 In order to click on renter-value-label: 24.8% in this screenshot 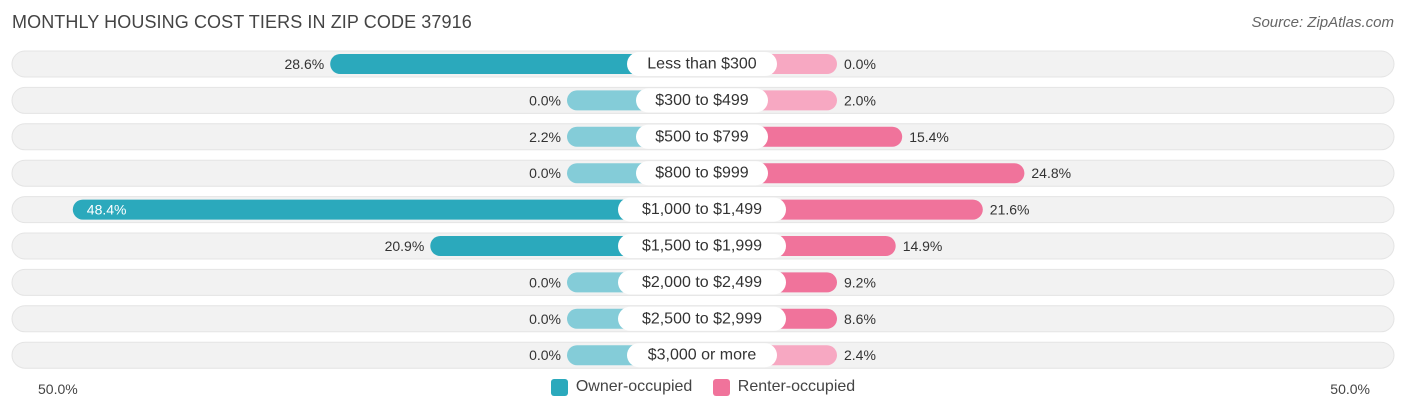, I will do `click(1051, 173)`.